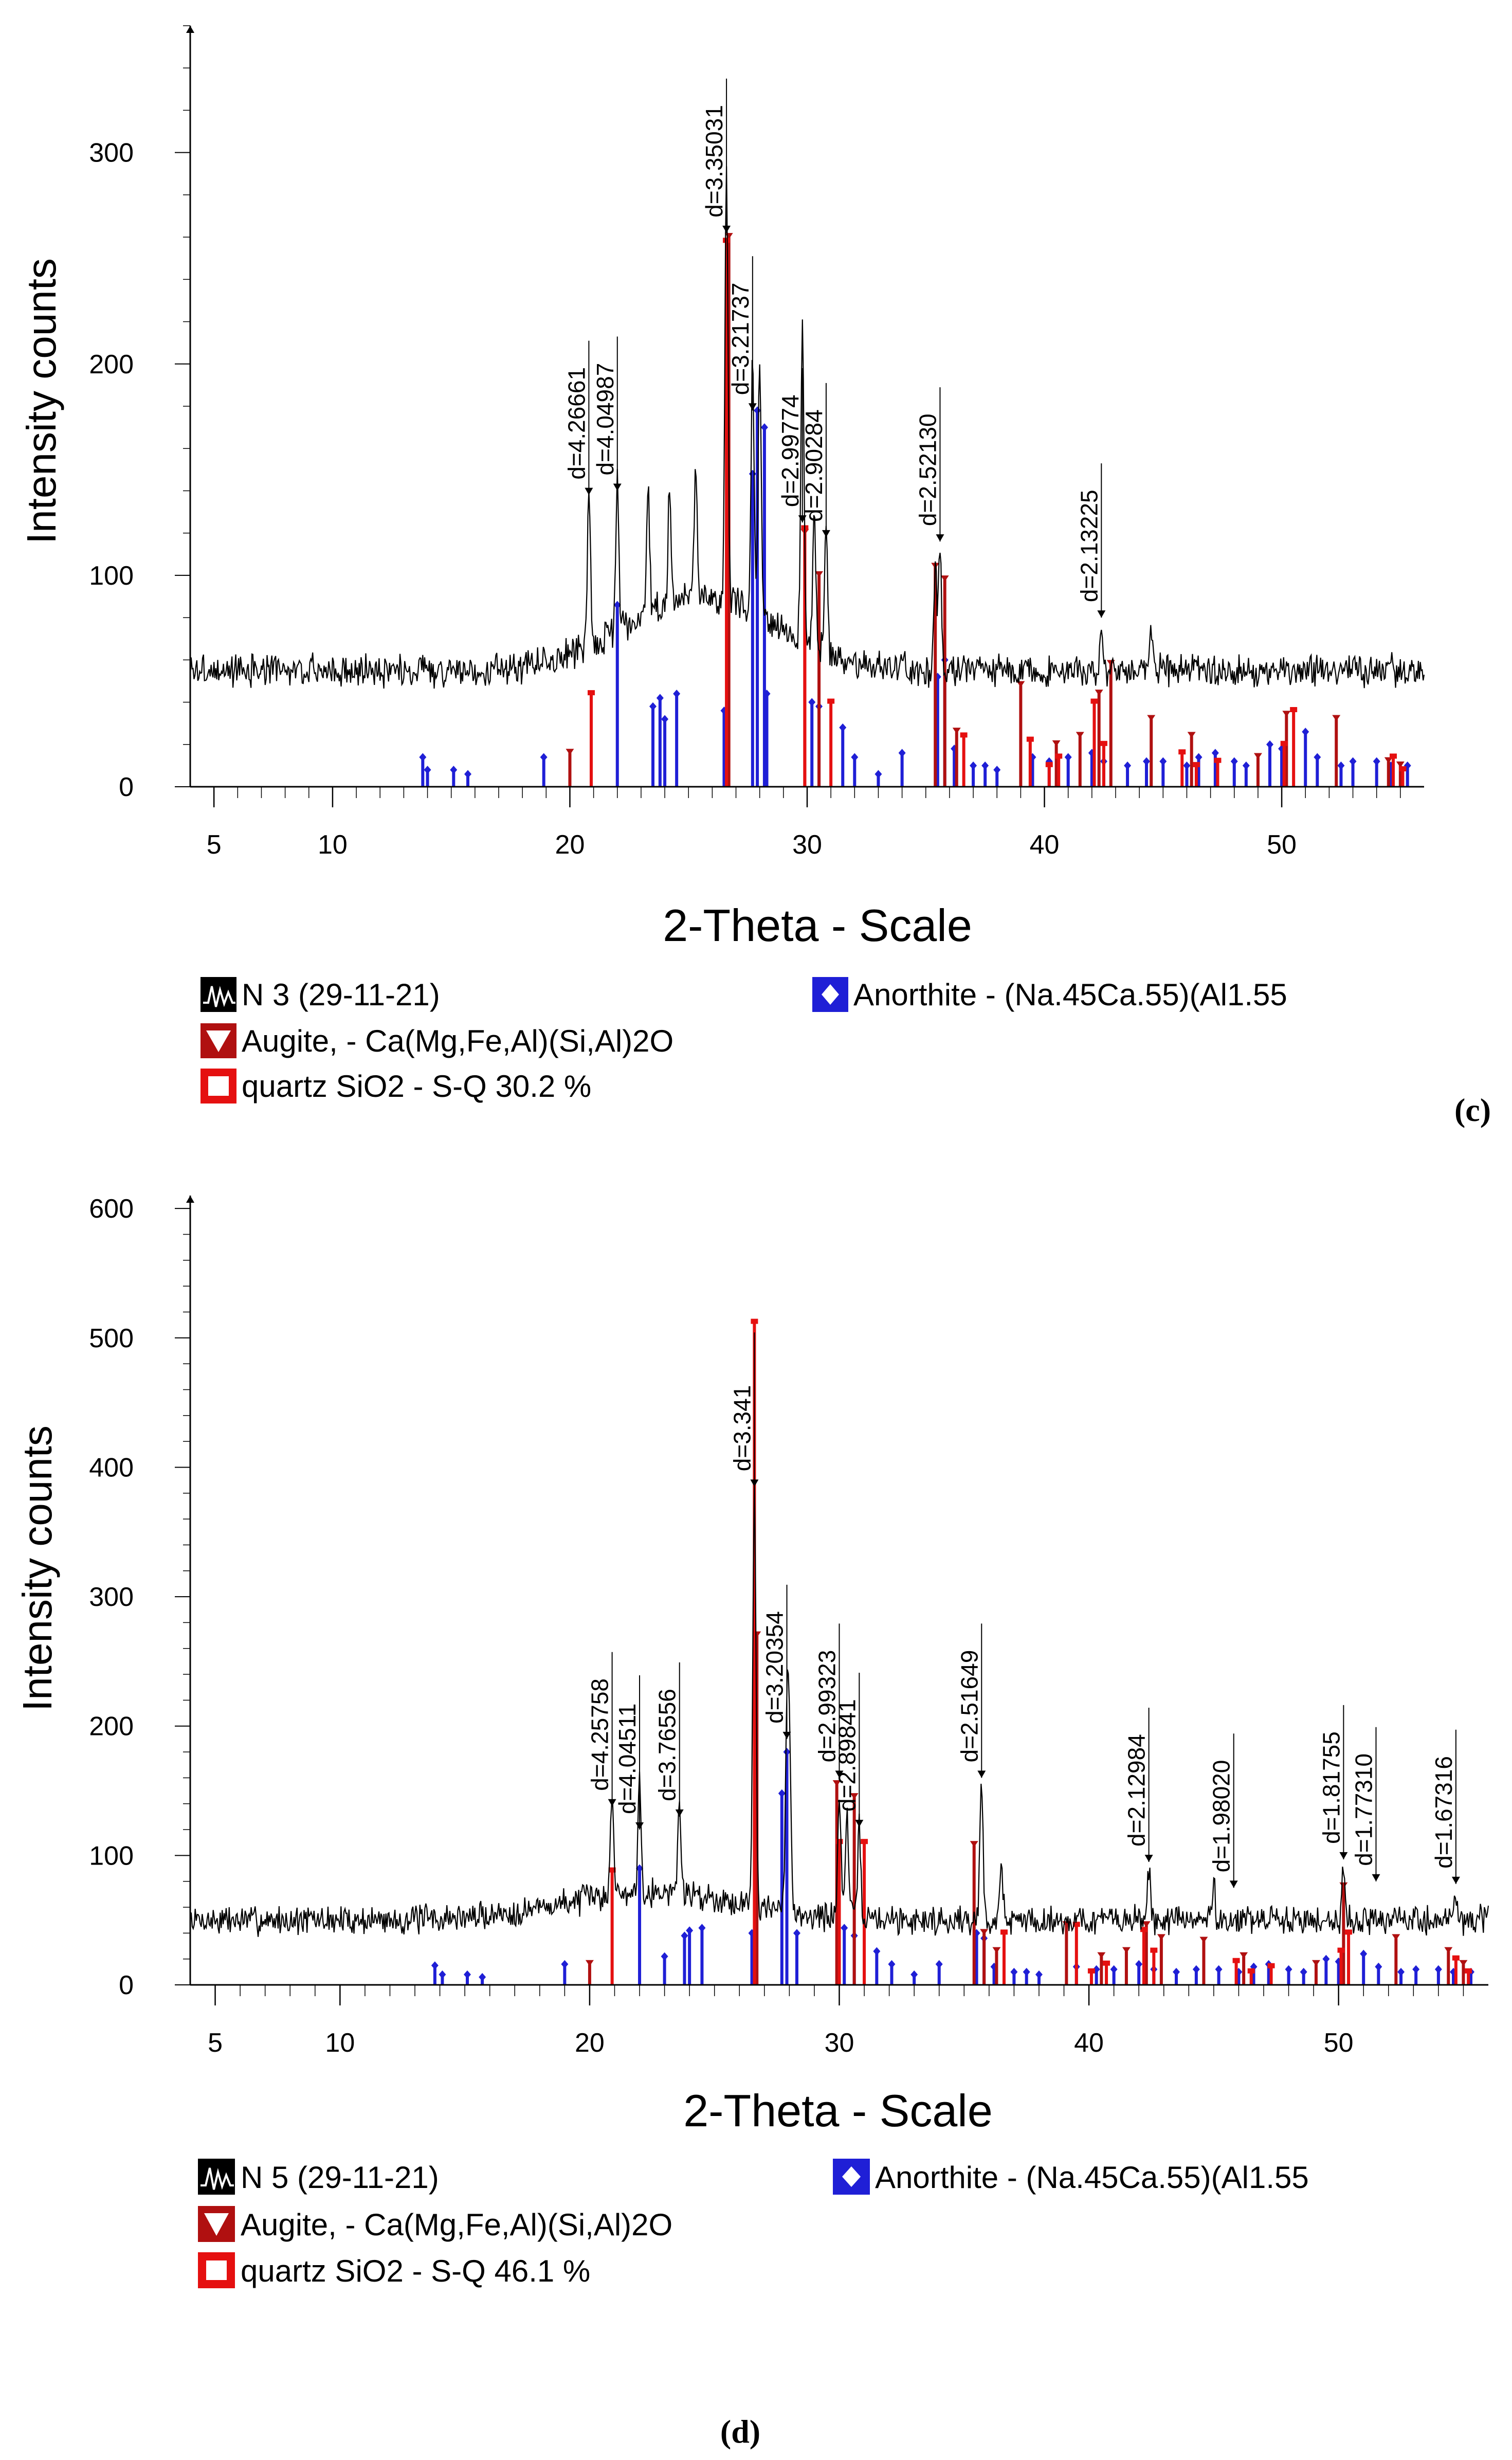 This screenshot has height=2460, width=1512. I want to click on legend-label-sample: N 5 (29-11-21), so click(340, 2178).